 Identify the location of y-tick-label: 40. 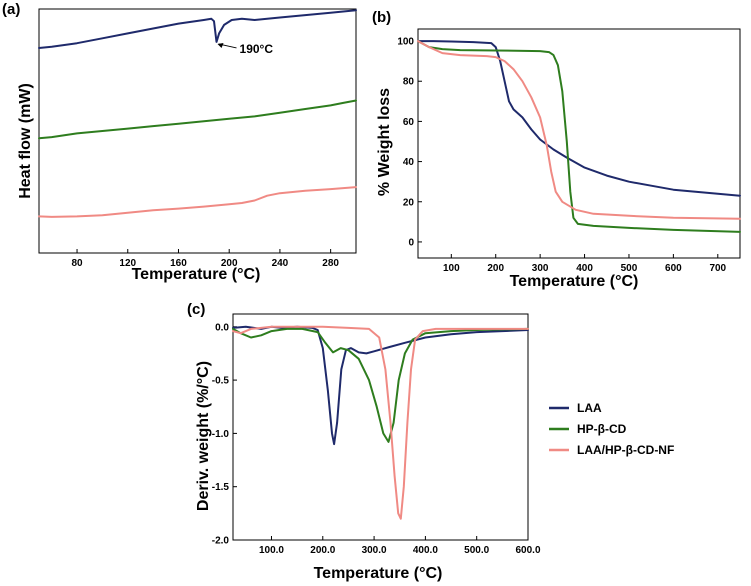
(409, 162).